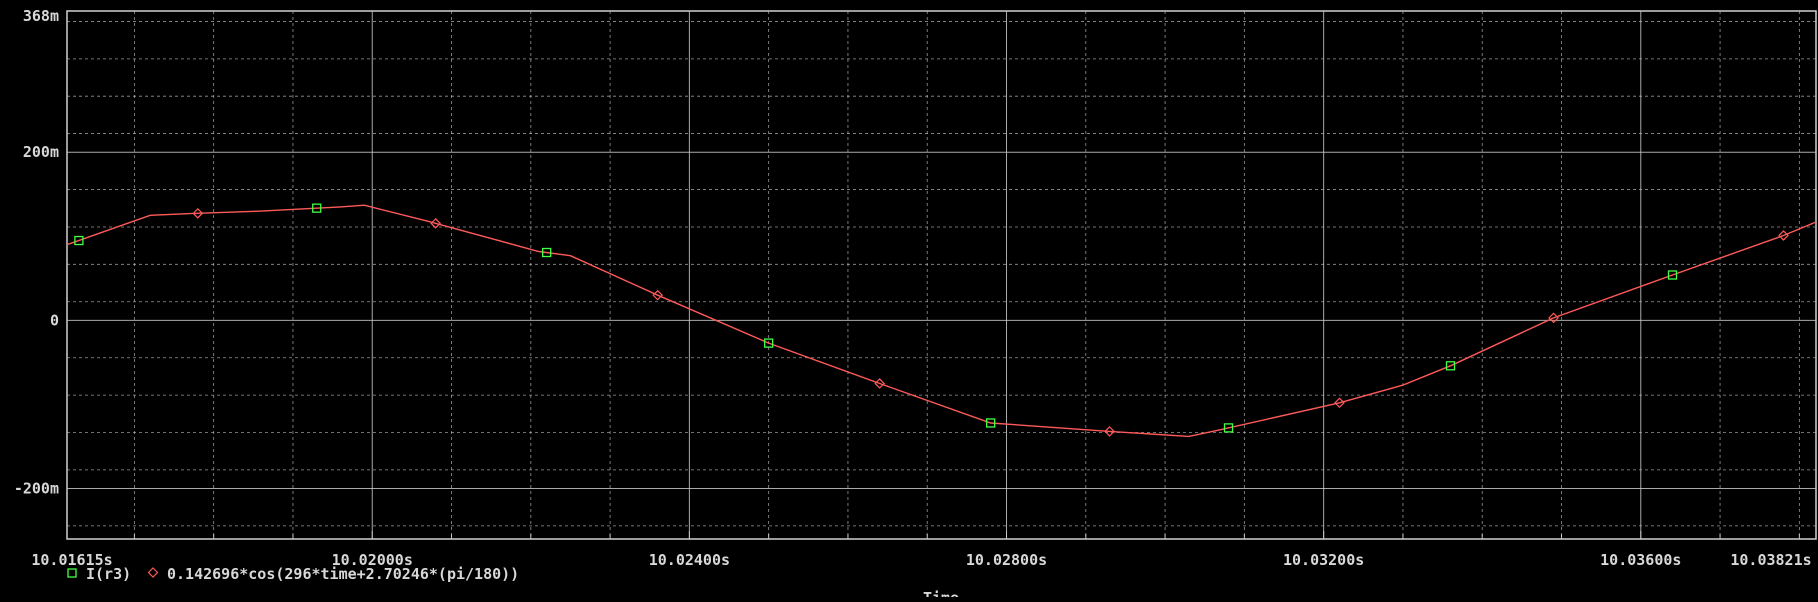 Image resolution: width=1818 pixels, height=602 pixels. I want to click on x-tick-label: 10.02400s, so click(689, 560).